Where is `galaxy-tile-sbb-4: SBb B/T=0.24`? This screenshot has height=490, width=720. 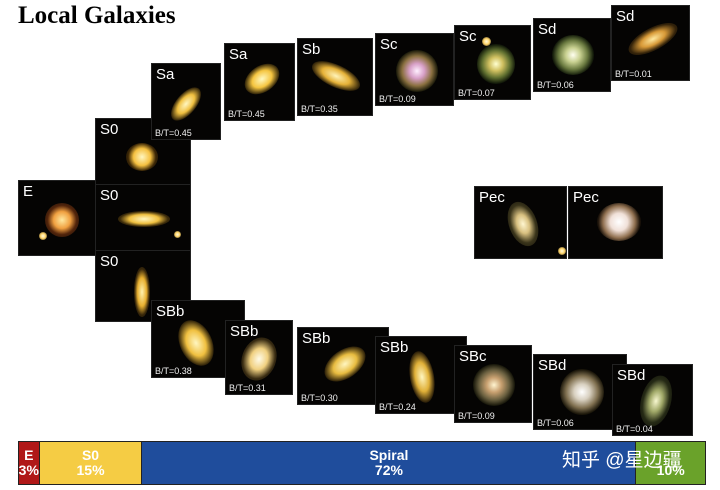
galaxy-tile-sbb-4: SBb B/T=0.24 is located at coordinates (421, 375).